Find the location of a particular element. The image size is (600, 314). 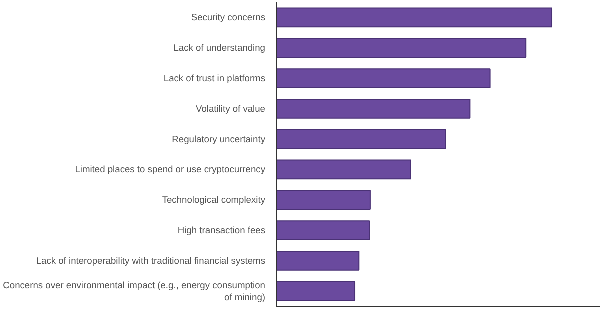

y-tick-label: Concerns over environmental impact (e.g., energy consumption of mining) is located at coordinates (134, 291).